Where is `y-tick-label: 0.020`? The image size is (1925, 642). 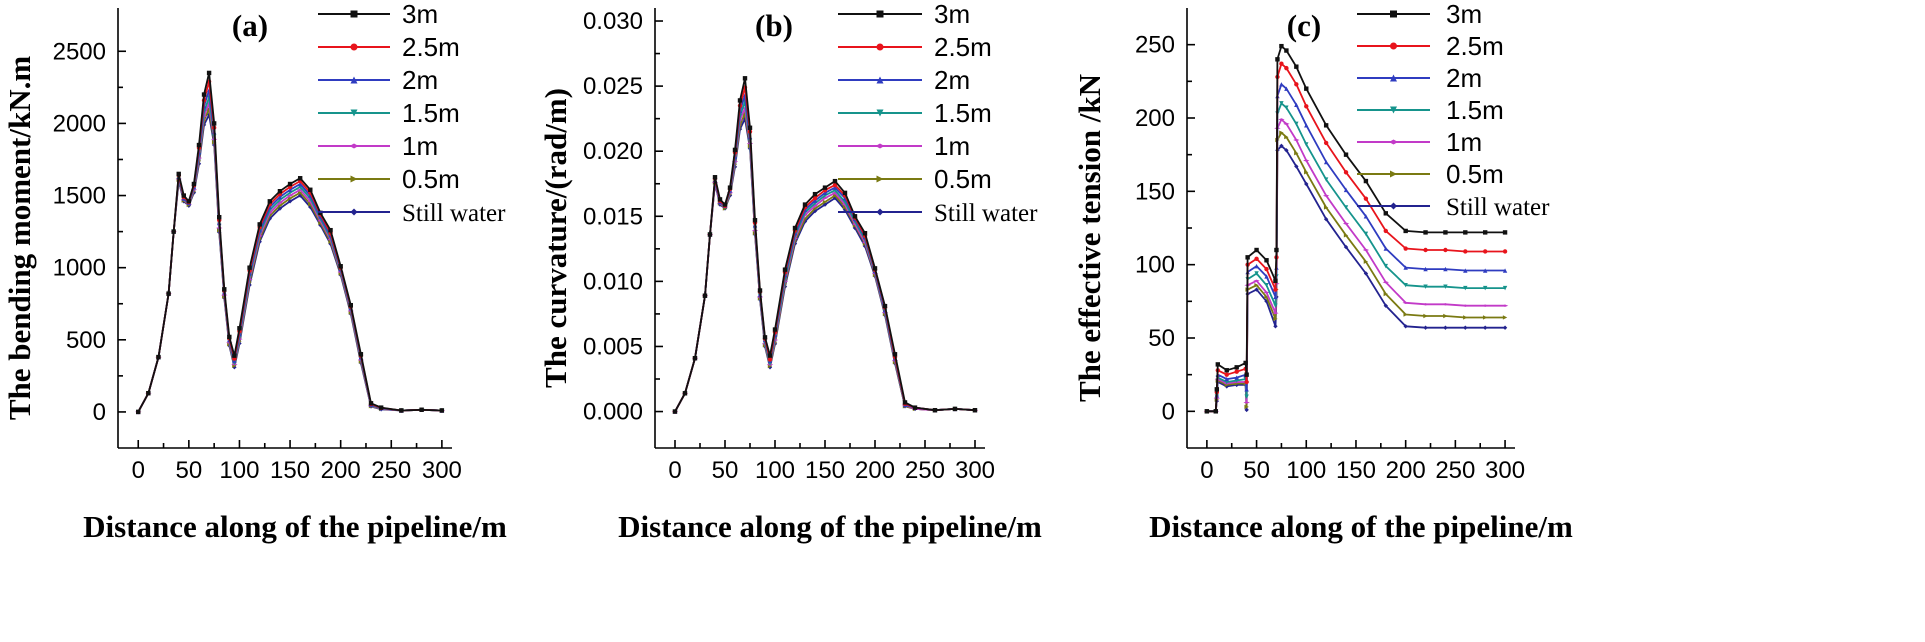
y-tick-label: 0.020 is located at coordinates (613, 151).